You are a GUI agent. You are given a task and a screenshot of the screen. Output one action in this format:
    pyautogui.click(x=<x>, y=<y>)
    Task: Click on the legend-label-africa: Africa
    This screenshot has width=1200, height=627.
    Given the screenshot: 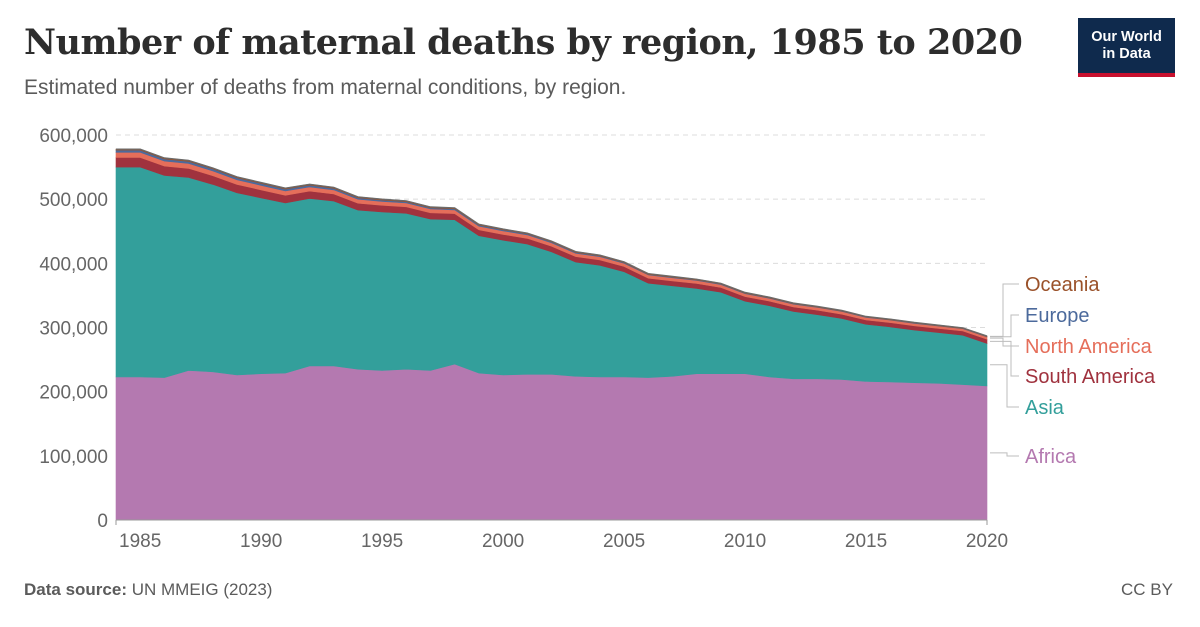 What is the action you would take?
    pyautogui.click(x=1051, y=457)
    